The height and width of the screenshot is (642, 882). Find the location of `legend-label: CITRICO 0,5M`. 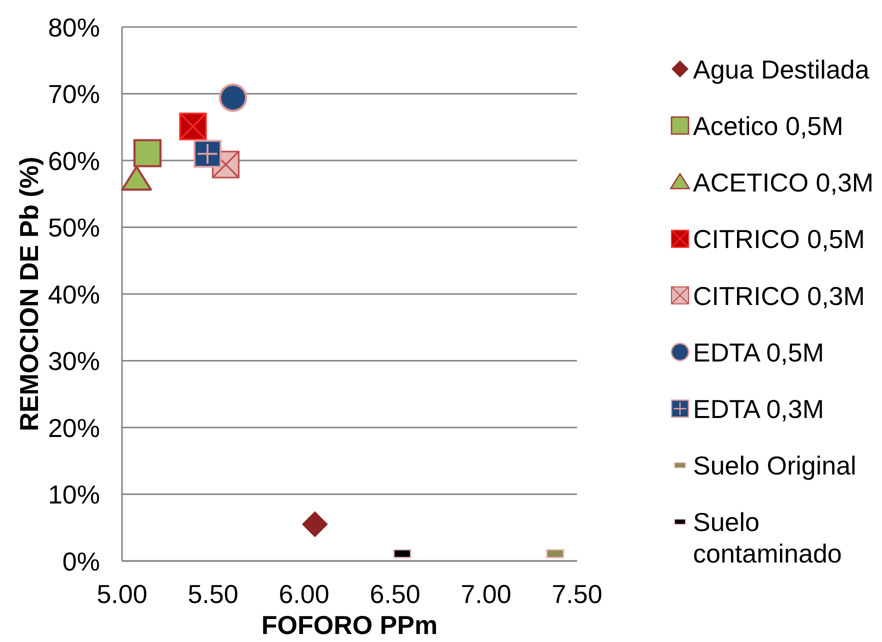

legend-label: CITRICO 0,5M is located at coordinates (779, 239).